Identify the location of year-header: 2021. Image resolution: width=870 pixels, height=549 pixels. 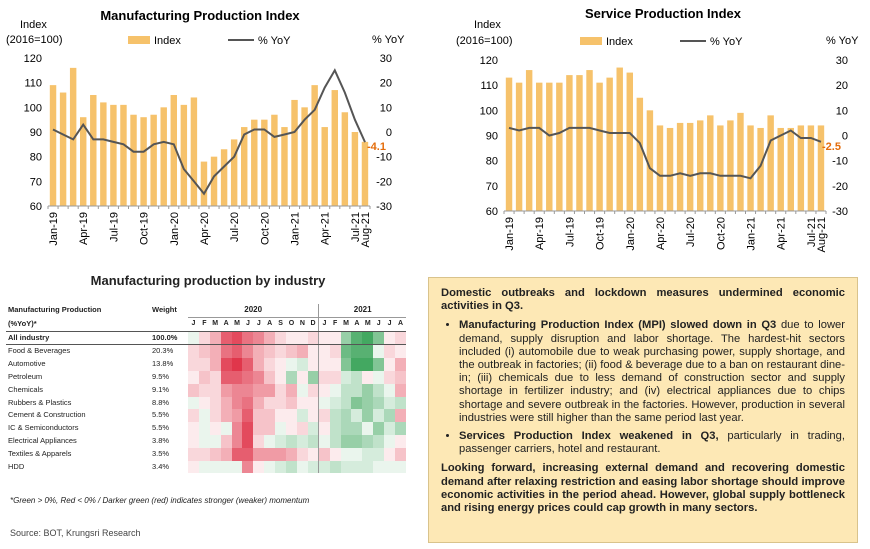
(362, 311).